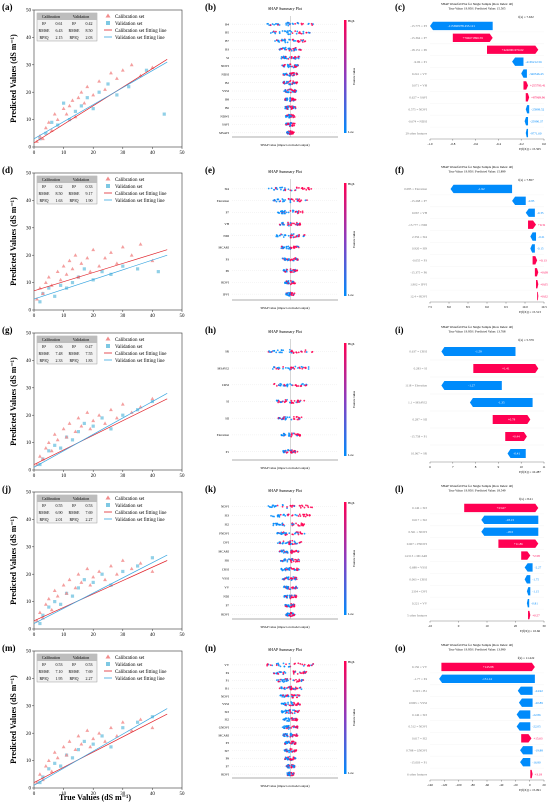 This screenshot has height=805, width=550. I want to click on y-tick-label: 10, so click(29, 761).